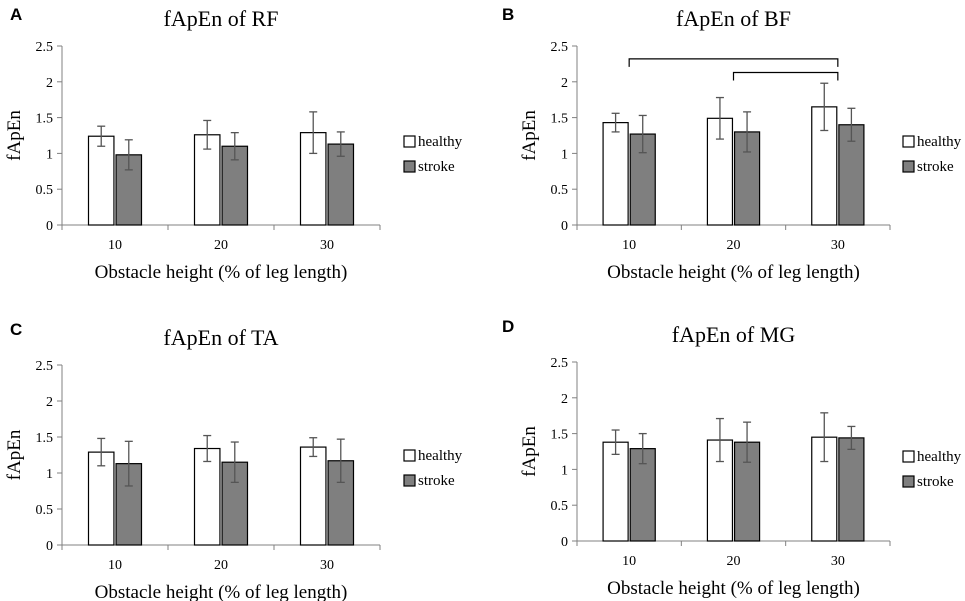 This screenshot has height=601, width=965. I want to click on chart-title: fApEn of TA, so click(220, 337).